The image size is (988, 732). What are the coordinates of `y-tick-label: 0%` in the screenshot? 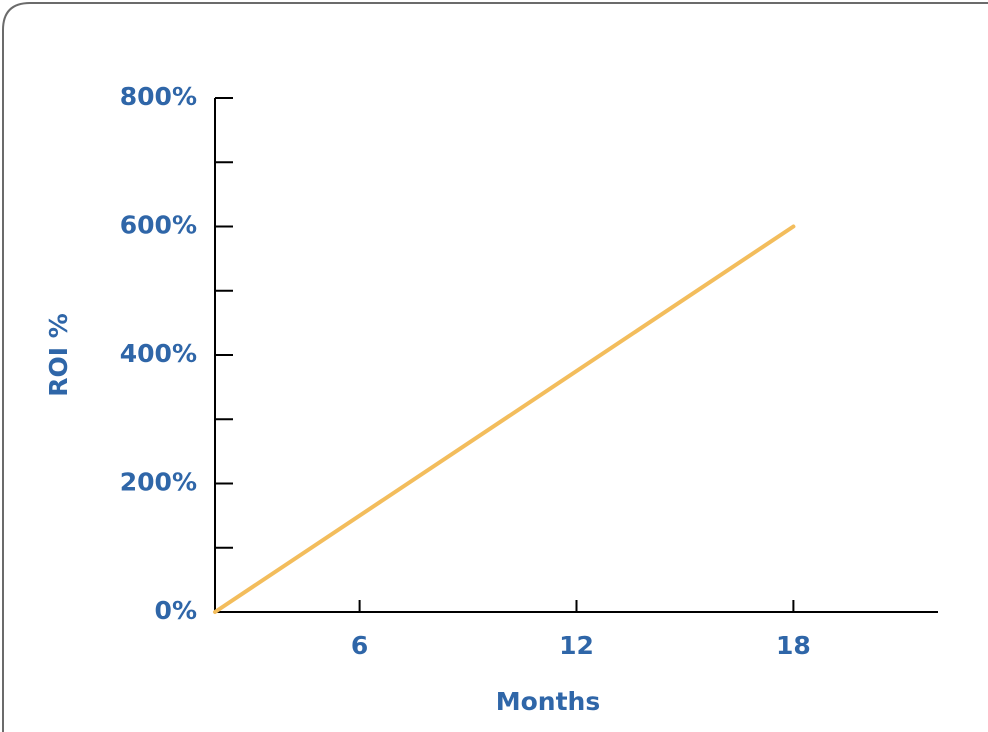 It's located at (176, 610).